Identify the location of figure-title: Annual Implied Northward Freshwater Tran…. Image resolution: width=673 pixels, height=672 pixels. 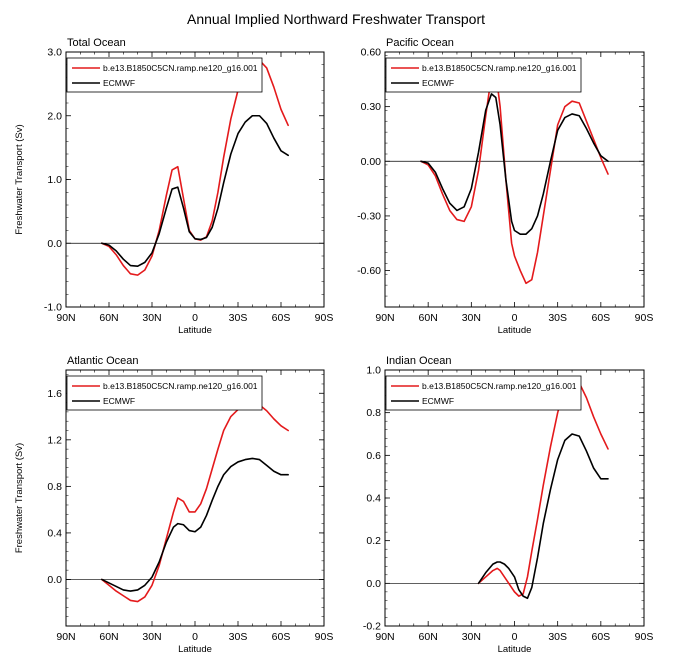
(336, 19).